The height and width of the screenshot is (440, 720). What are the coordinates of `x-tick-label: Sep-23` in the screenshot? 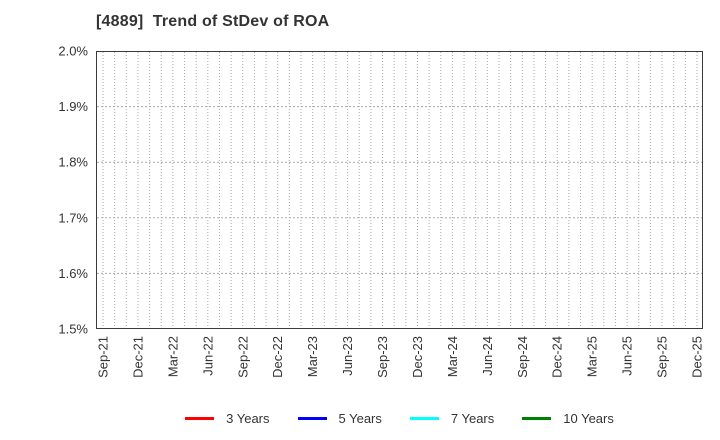 It's located at (382, 357).